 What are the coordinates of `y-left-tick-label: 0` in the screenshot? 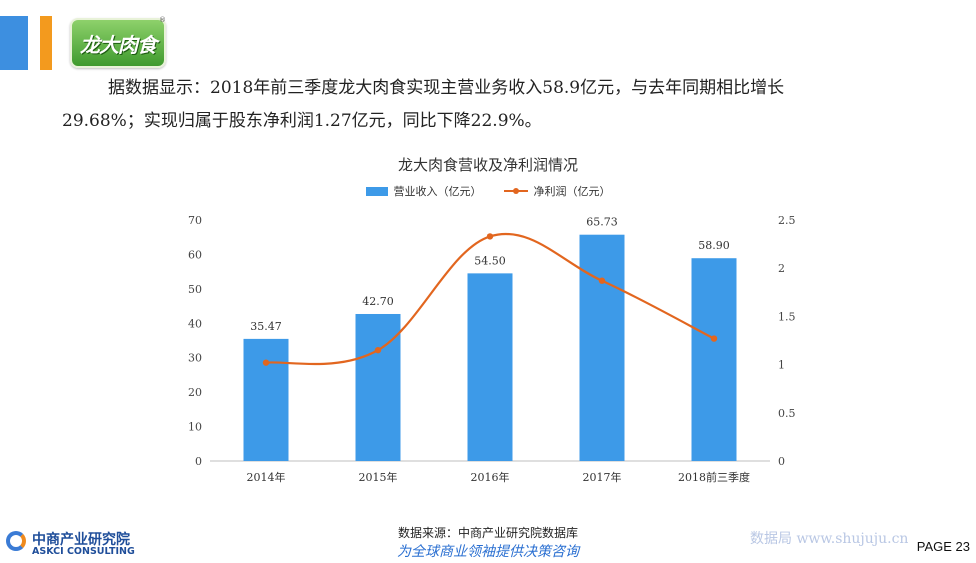 It's located at (198, 461).